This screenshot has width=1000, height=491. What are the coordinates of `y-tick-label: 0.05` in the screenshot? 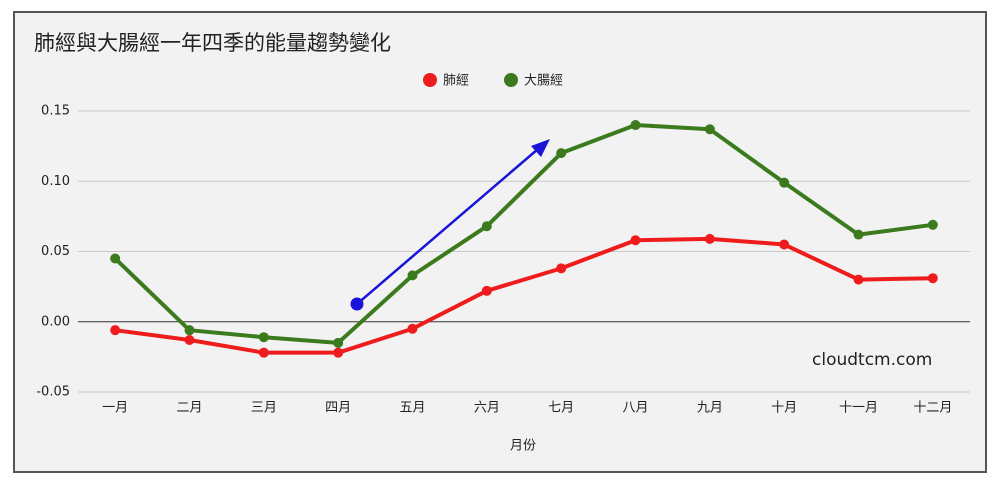 It's located at (55, 251).